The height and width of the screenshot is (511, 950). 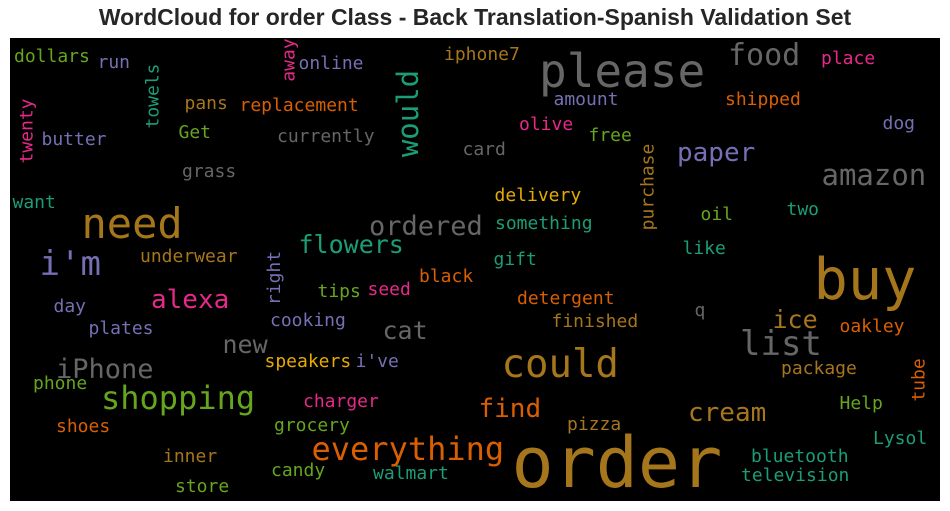 What do you see at coordinates (538, 195) in the screenshot?
I see `word-delivery: delivery` at bounding box center [538, 195].